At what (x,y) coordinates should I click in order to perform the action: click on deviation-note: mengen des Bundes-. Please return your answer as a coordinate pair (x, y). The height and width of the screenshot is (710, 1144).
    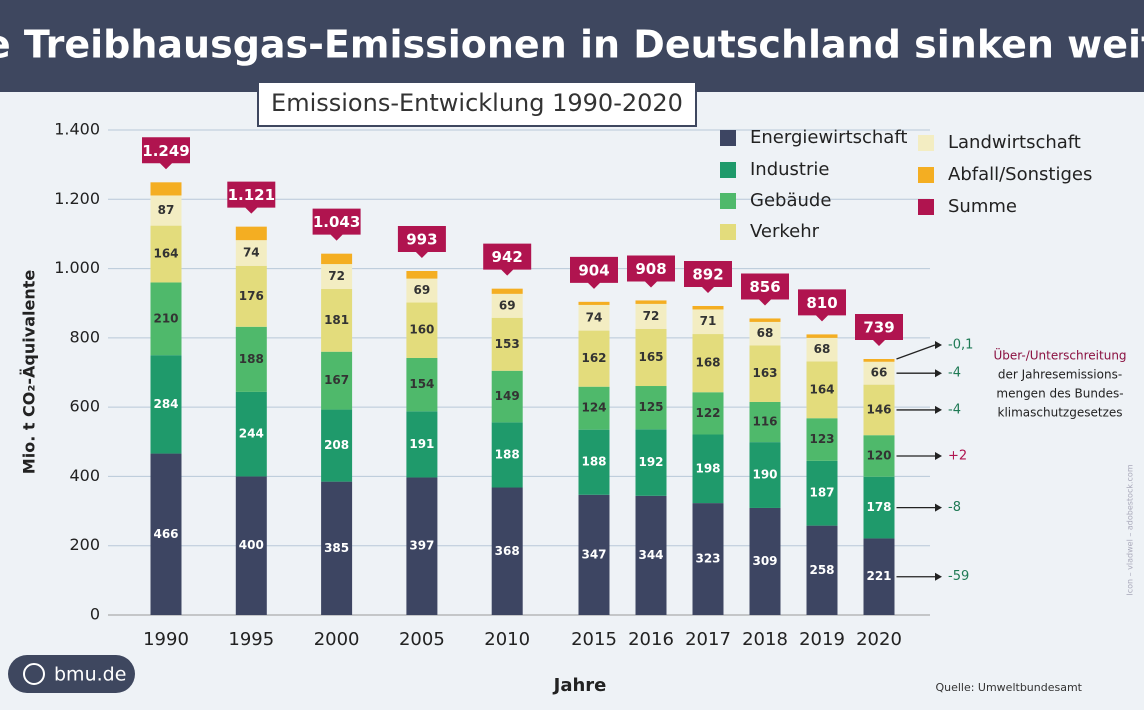
    Looking at the image, I should click on (1059, 394).